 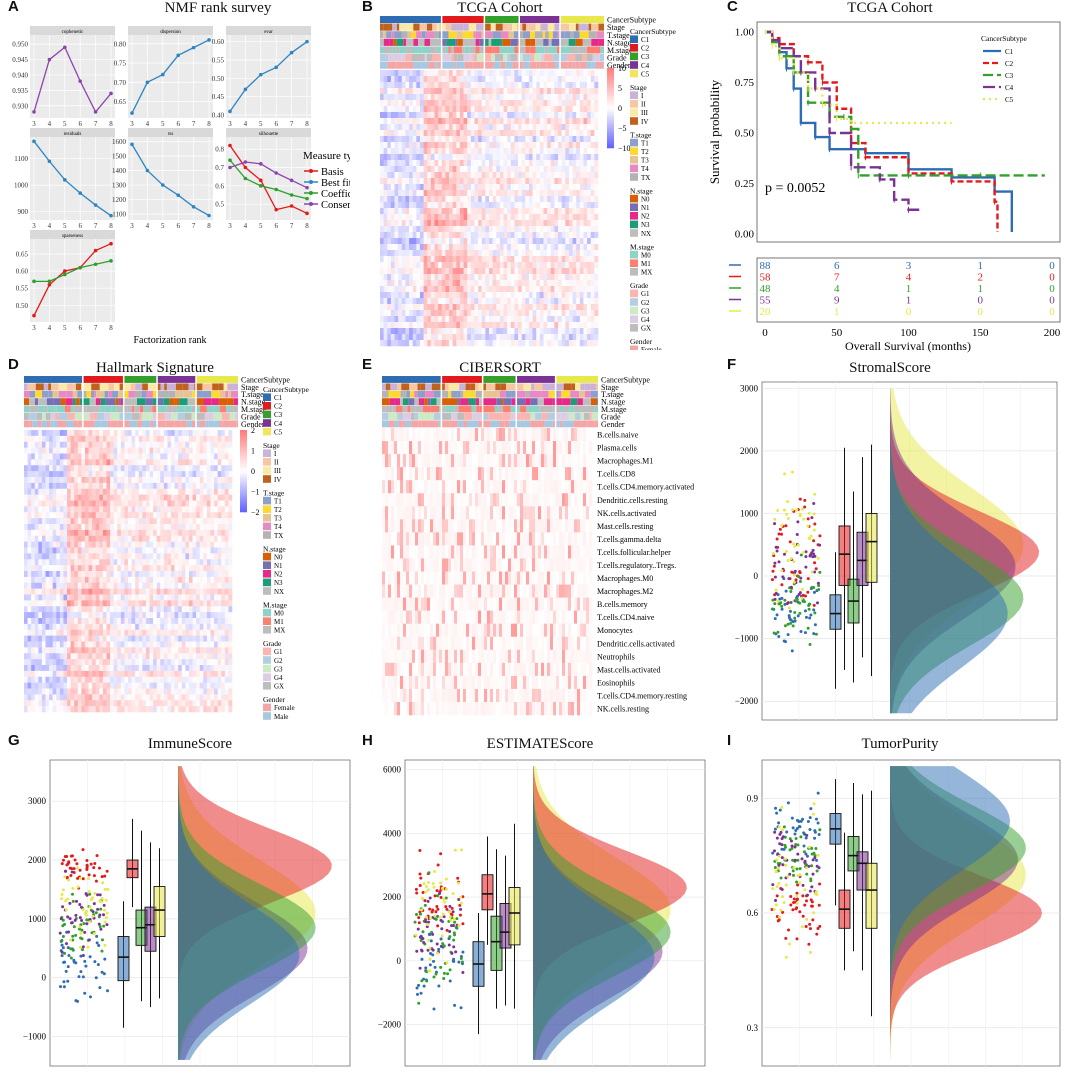 What do you see at coordinates (653, 31) in the screenshot?
I see `legend-group-title: CancerSubtype` at bounding box center [653, 31].